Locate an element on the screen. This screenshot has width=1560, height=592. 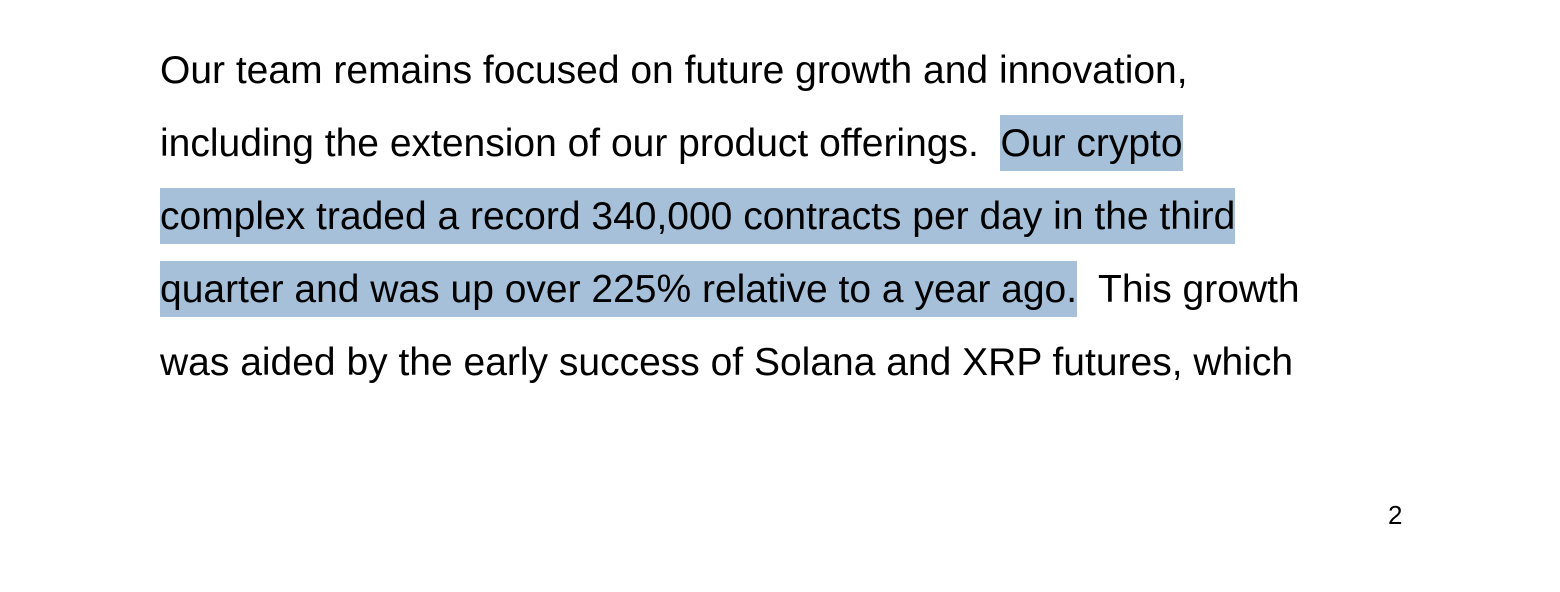
text: This growth is located at coordinates (1188, 289).